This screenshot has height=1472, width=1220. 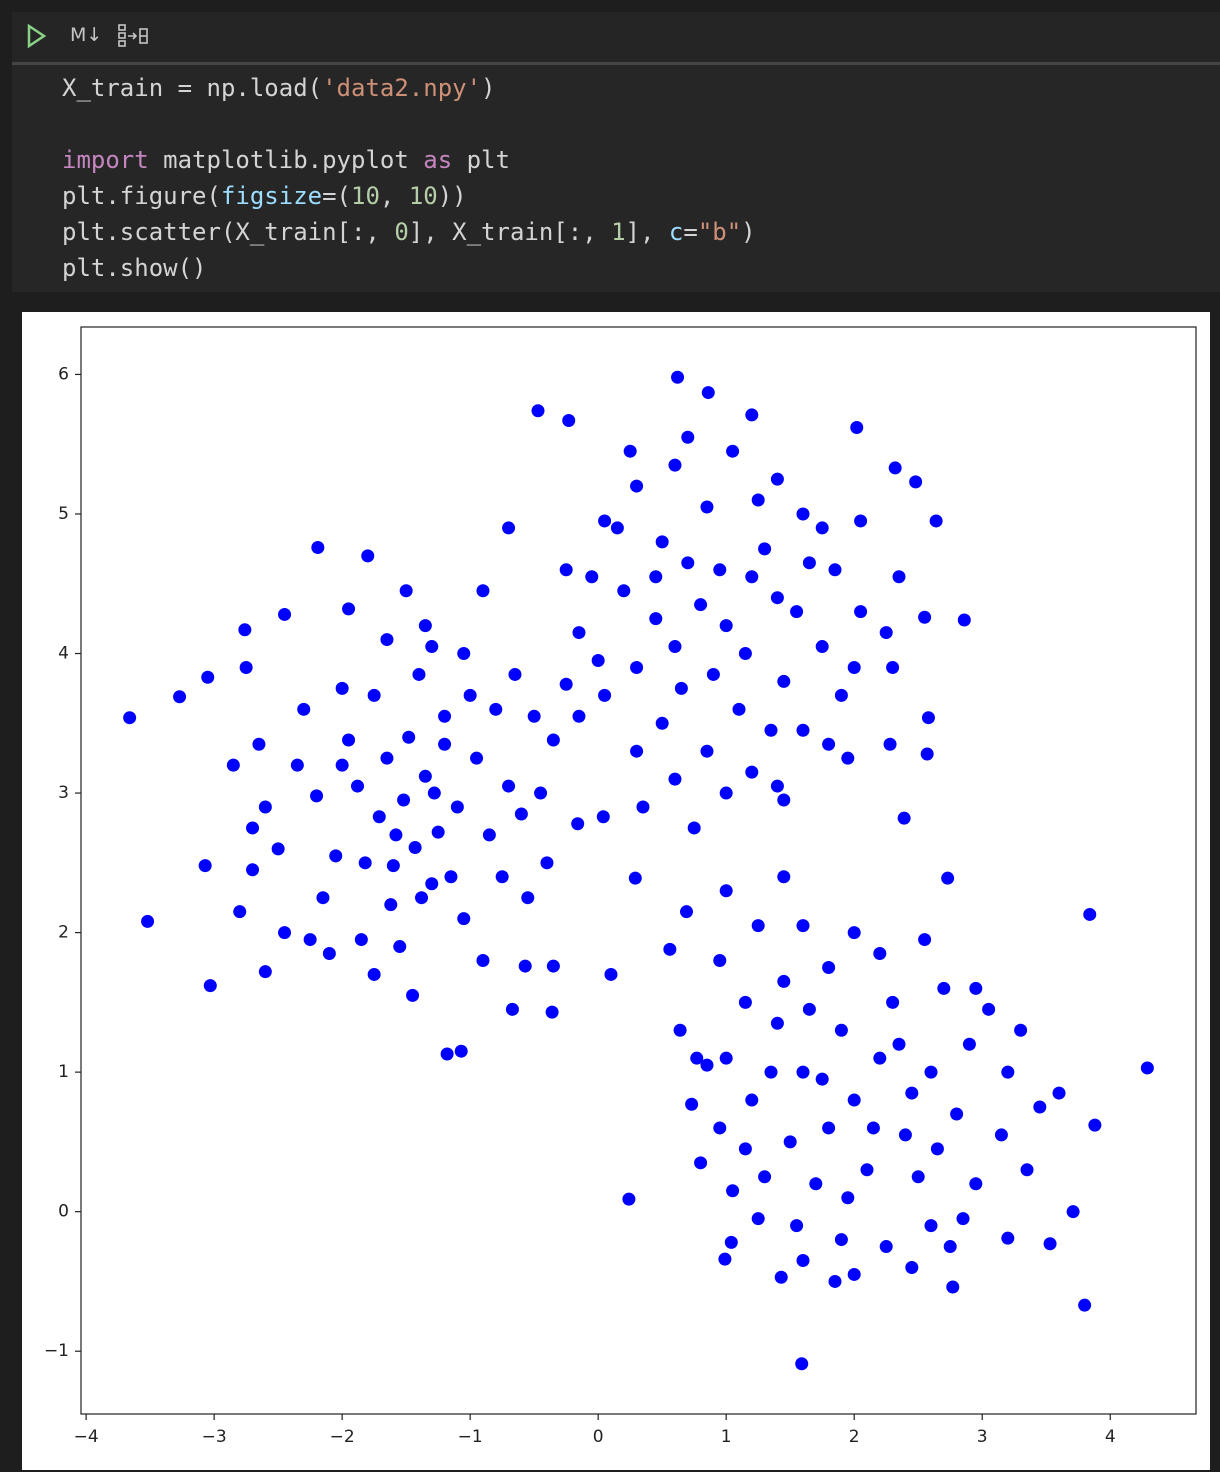 I want to click on x-tick-label: −2, so click(x=342, y=1437).